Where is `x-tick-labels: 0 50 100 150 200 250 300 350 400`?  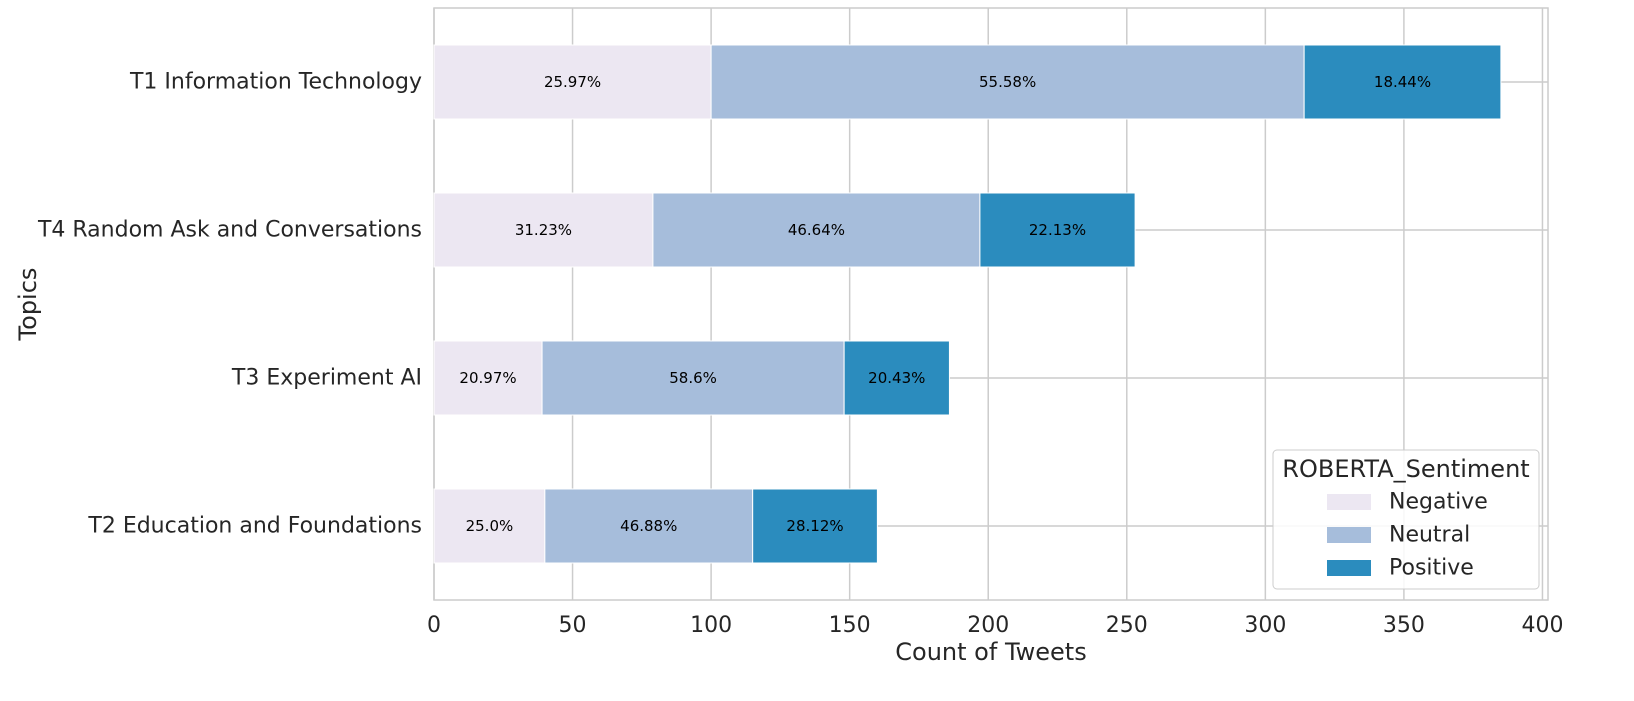
x-tick-labels: 0 50 100 150 200 250 300 350 400 is located at coordinates (995, 625).